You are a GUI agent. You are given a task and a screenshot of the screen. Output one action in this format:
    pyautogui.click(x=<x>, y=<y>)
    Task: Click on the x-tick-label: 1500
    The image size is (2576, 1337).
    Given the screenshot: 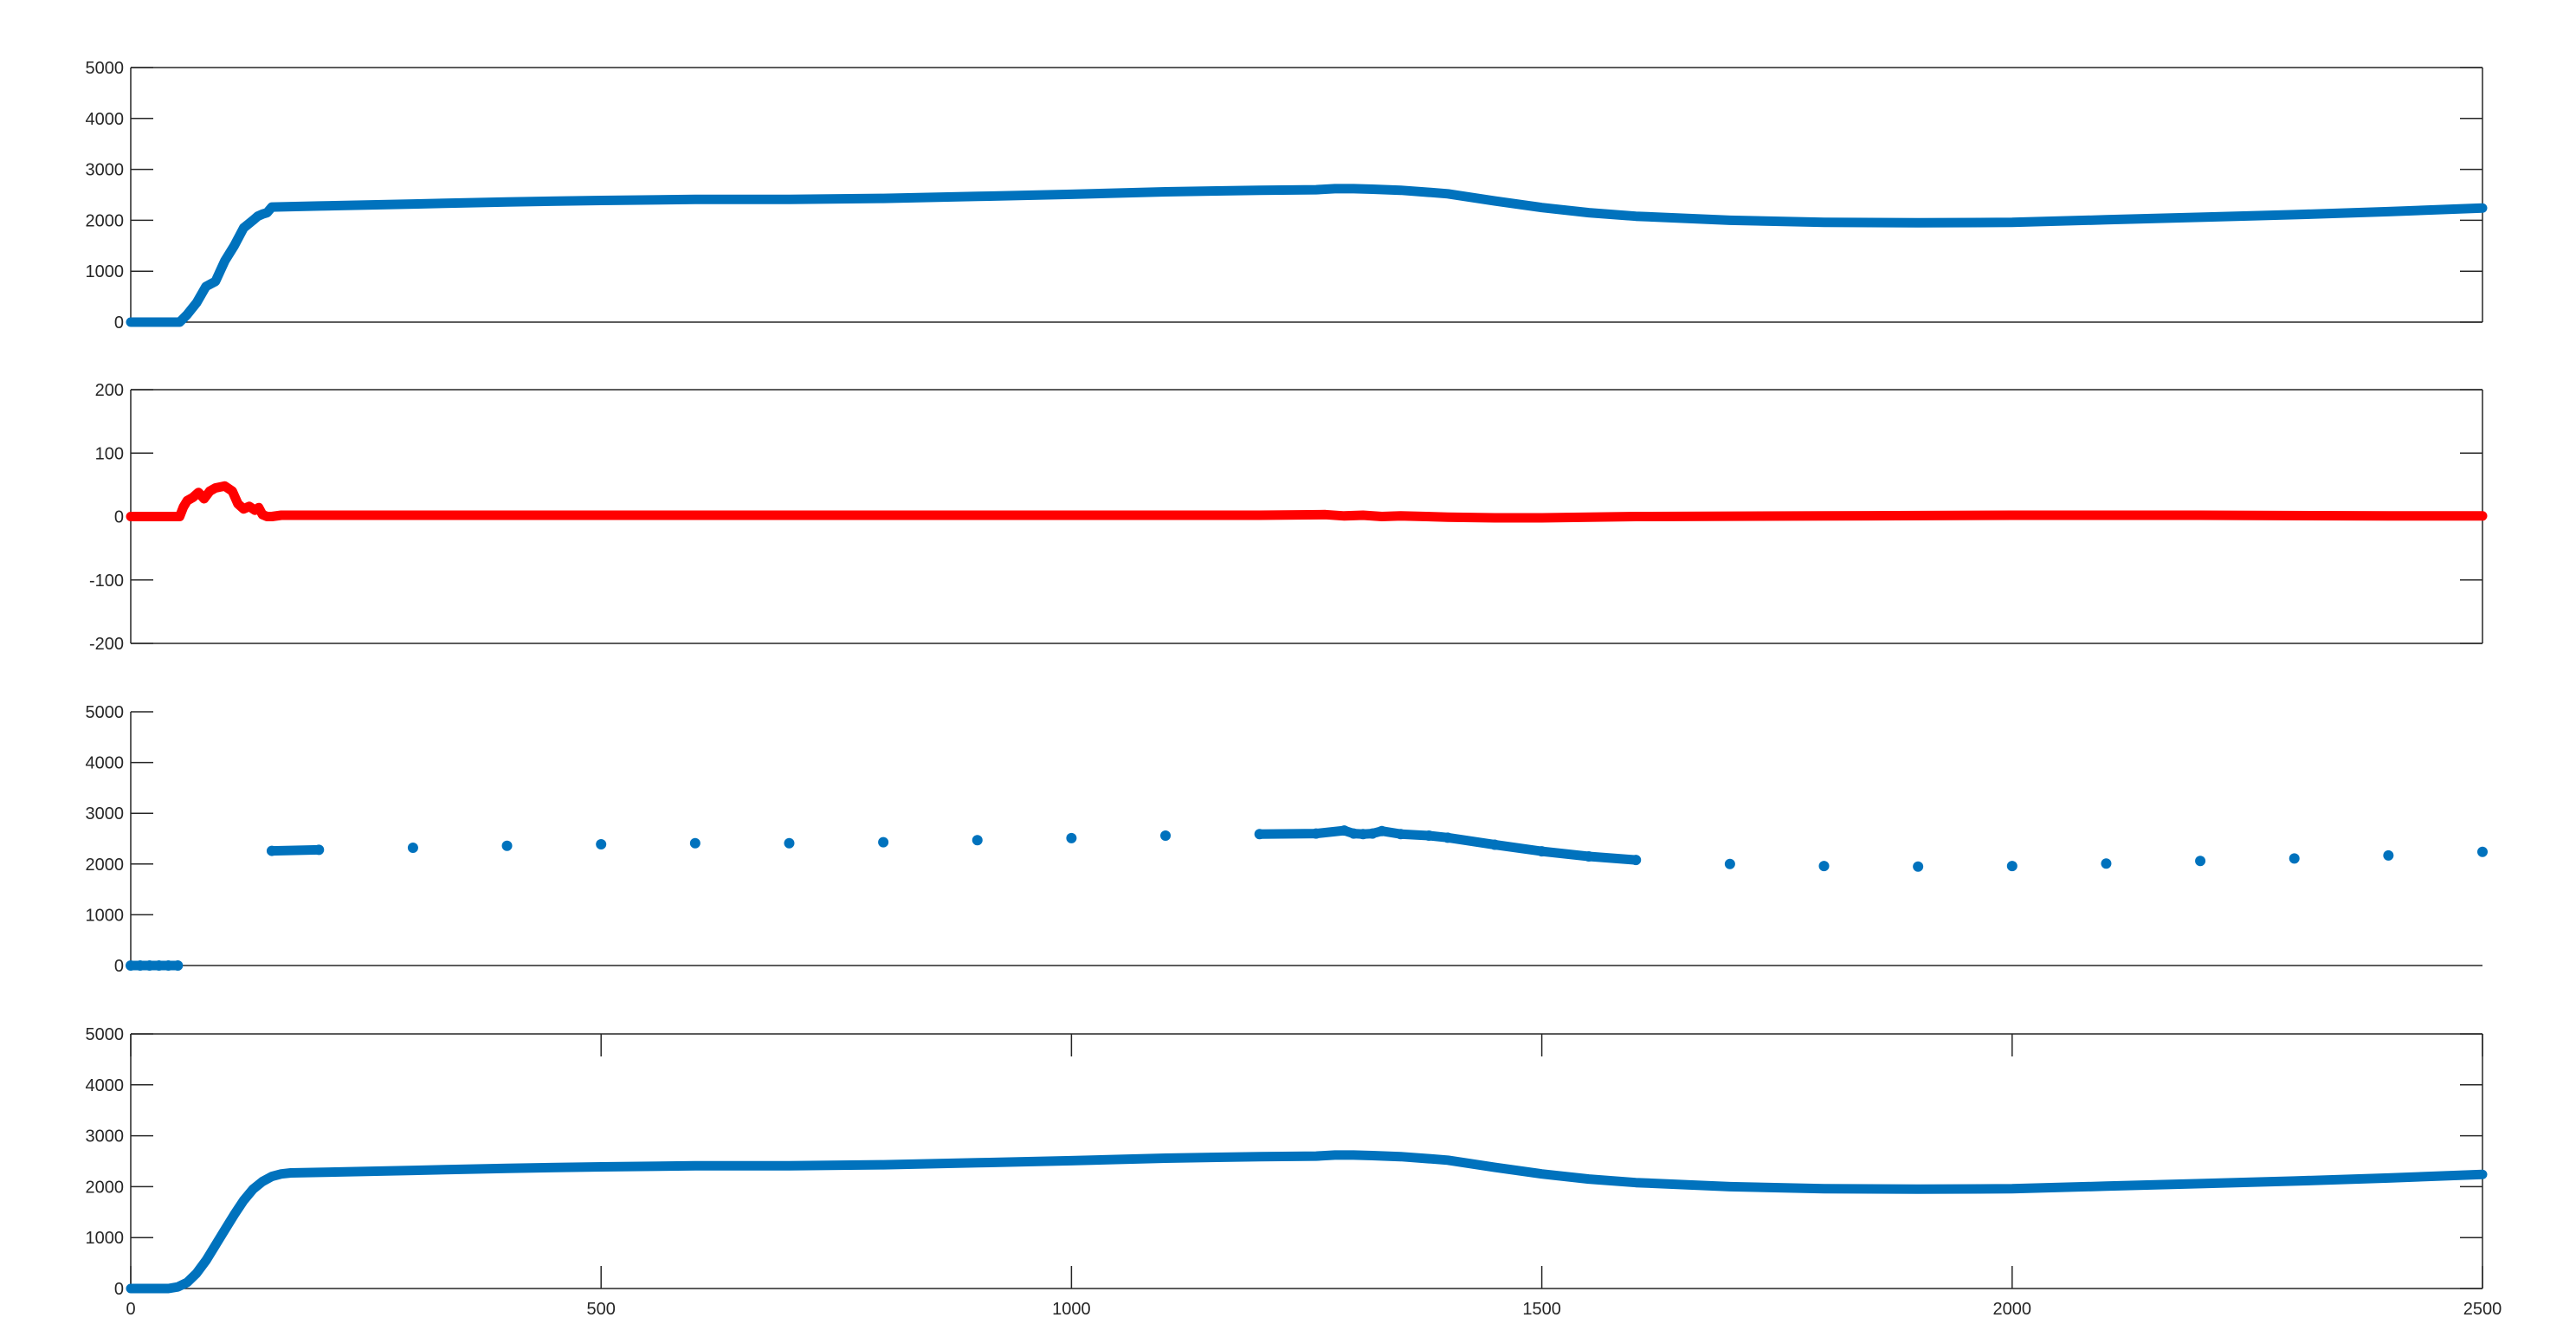 What is the action you would take?
    pyautogui.click(x=1541, y=1309)
    